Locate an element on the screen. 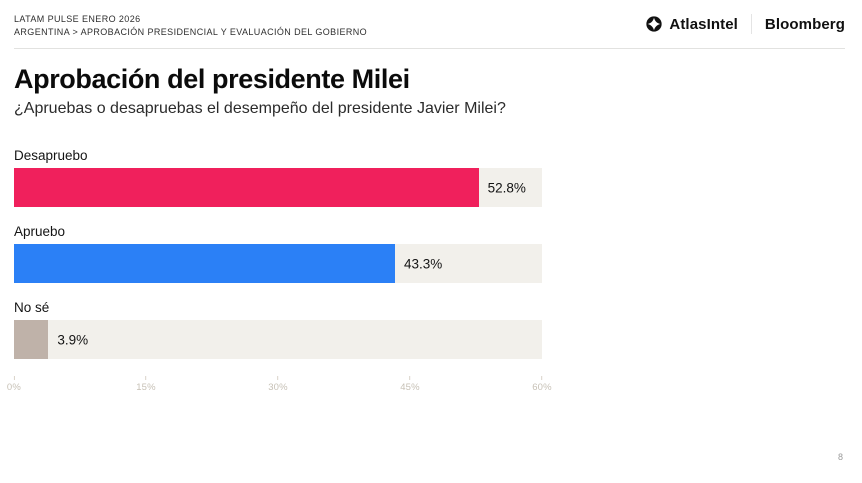  bar-track: 43.3% is located at coordinates (278, 264).